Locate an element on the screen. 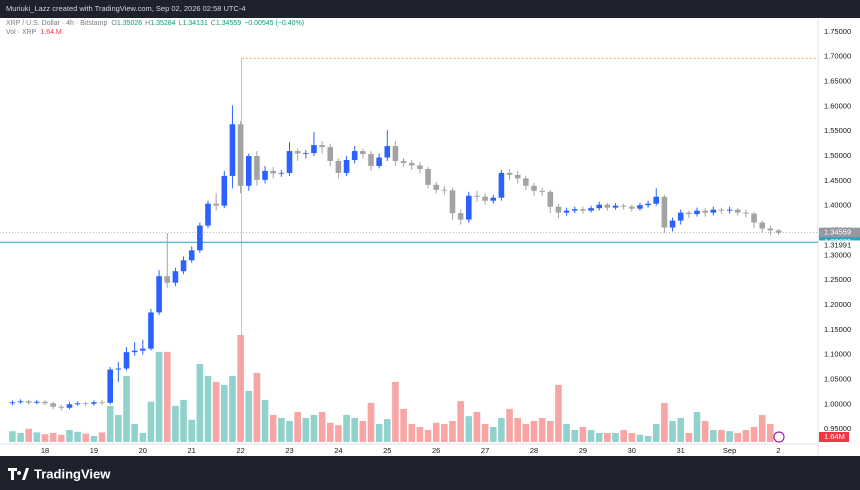  x-tick-label: Sep is located at coordinates (729, 450).